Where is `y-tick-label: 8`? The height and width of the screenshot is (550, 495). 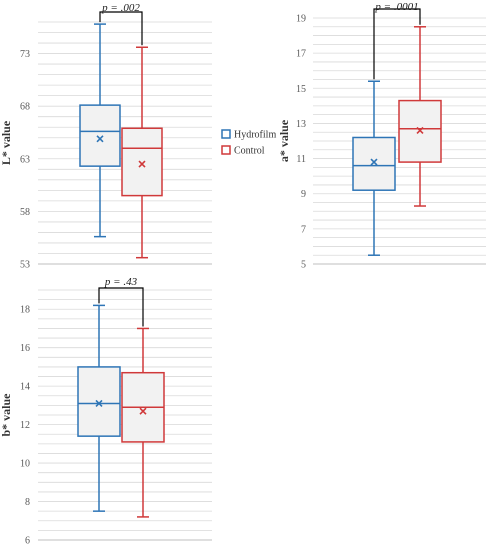 y-tick-label: 8 is located at coordinates (27, 502).